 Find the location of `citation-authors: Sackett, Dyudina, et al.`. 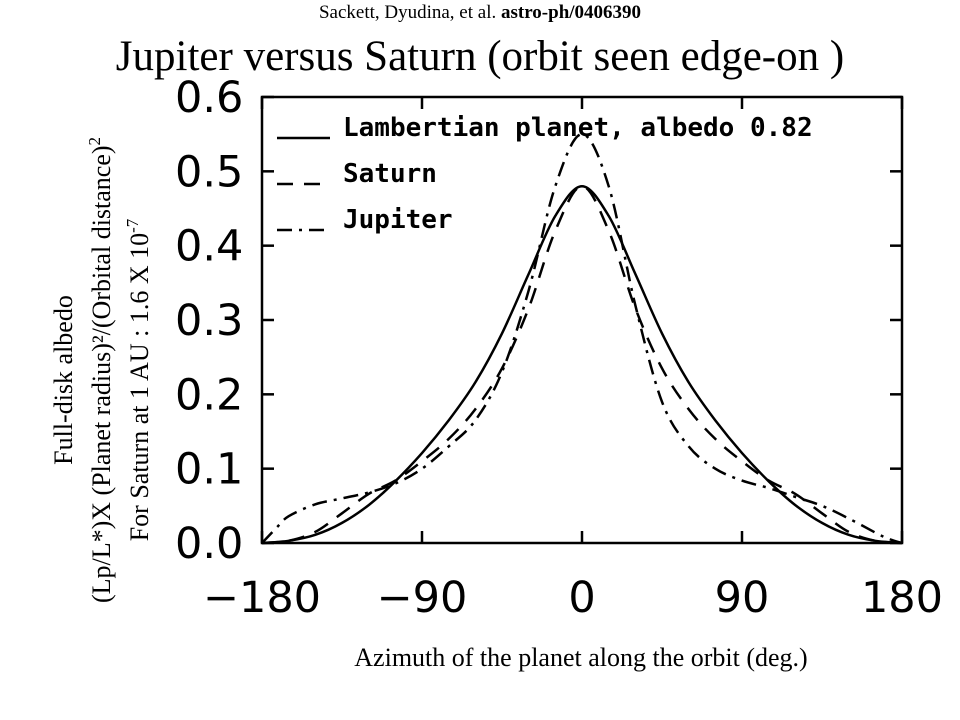

citation-authors: Sackett, Dyudina, et al. is located at coordinates (407, 12).